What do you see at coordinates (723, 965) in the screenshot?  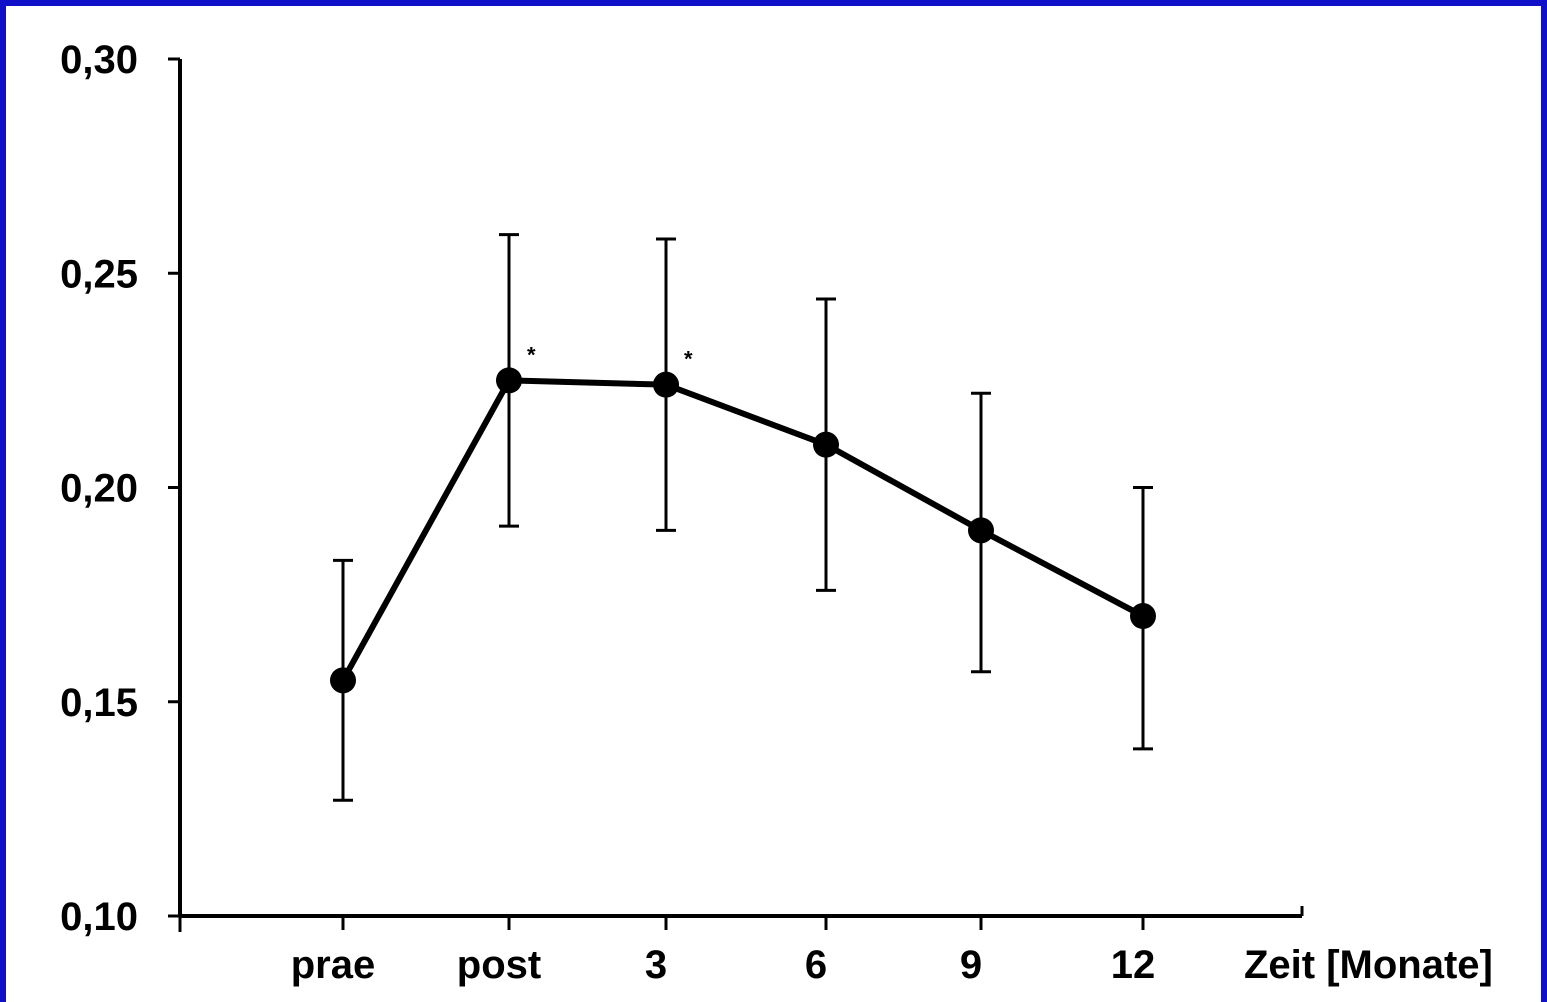 I see `x-axis-tick-labels: prae post 3 6 9 12` at bounding box center [723, 965].